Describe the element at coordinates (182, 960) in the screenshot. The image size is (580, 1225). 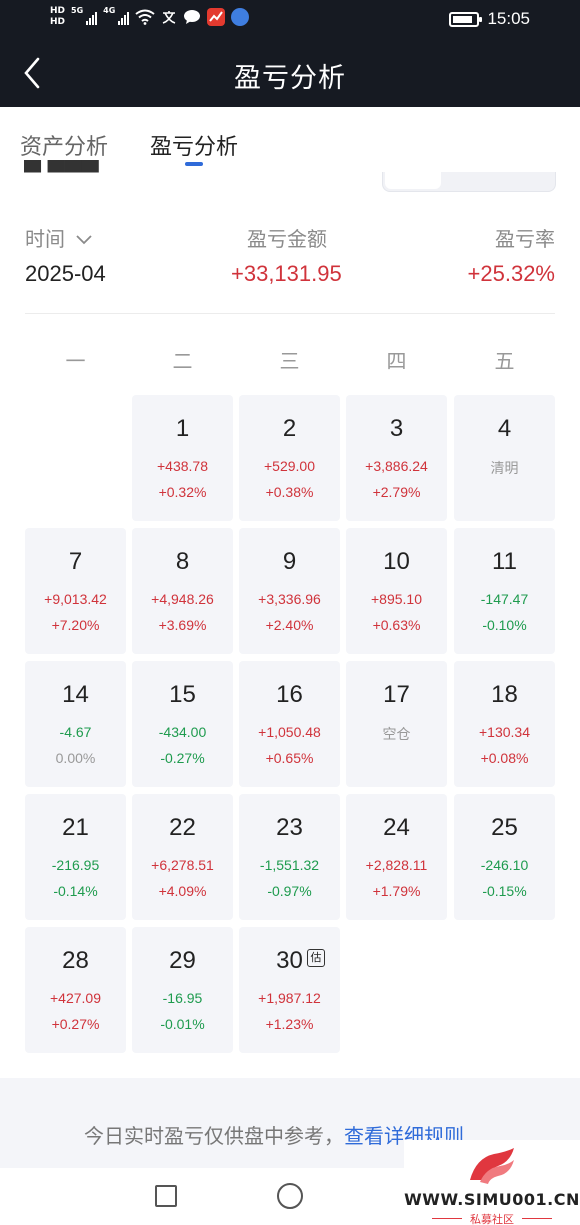
I see `day-number: 29` at that location.